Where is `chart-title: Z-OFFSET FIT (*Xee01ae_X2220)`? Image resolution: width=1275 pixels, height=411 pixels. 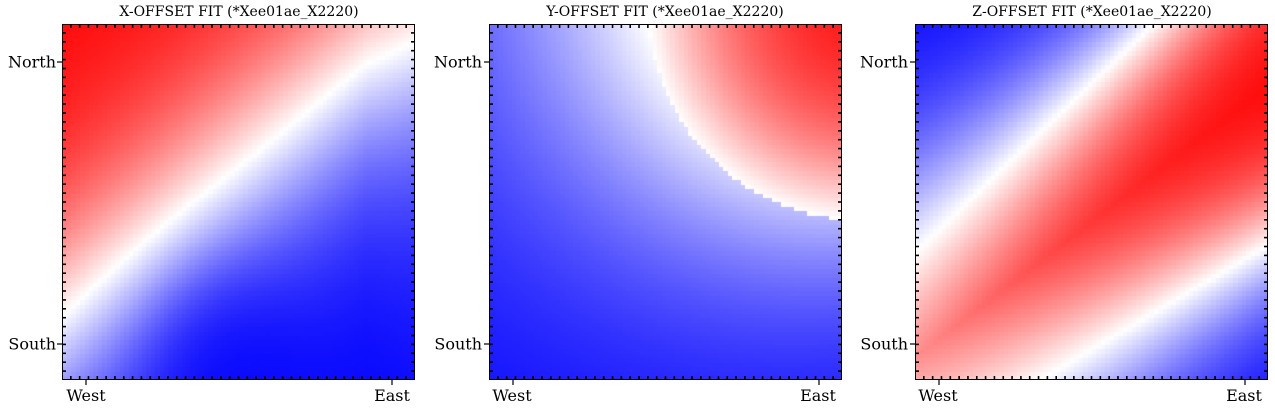 chart-title: Z-OFFSET FIT (*Xee01ae_X2220) is located at coordinates (1092, 12).